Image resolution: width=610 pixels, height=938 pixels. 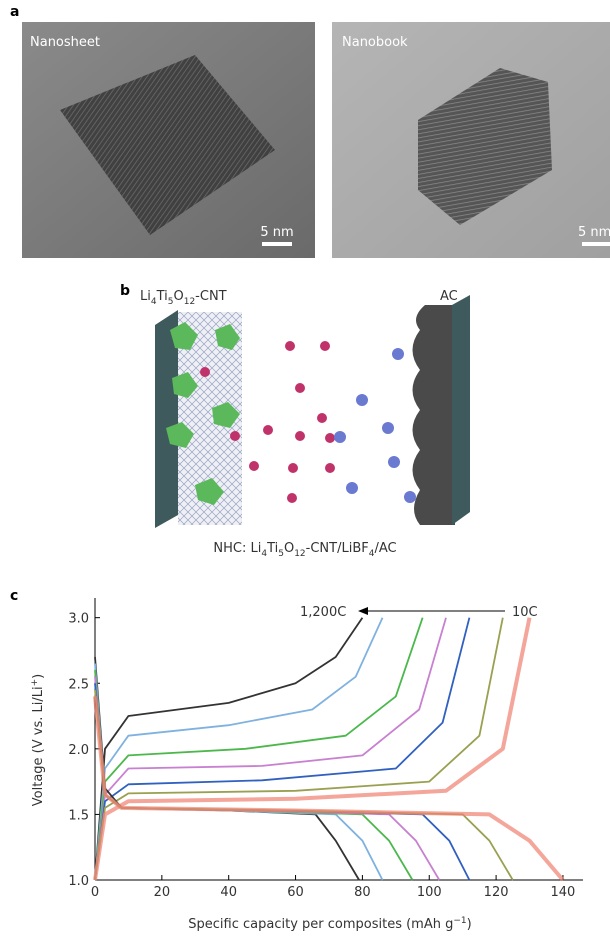 I want to click on x-tick-label: 100, so click(x=429, y=892).